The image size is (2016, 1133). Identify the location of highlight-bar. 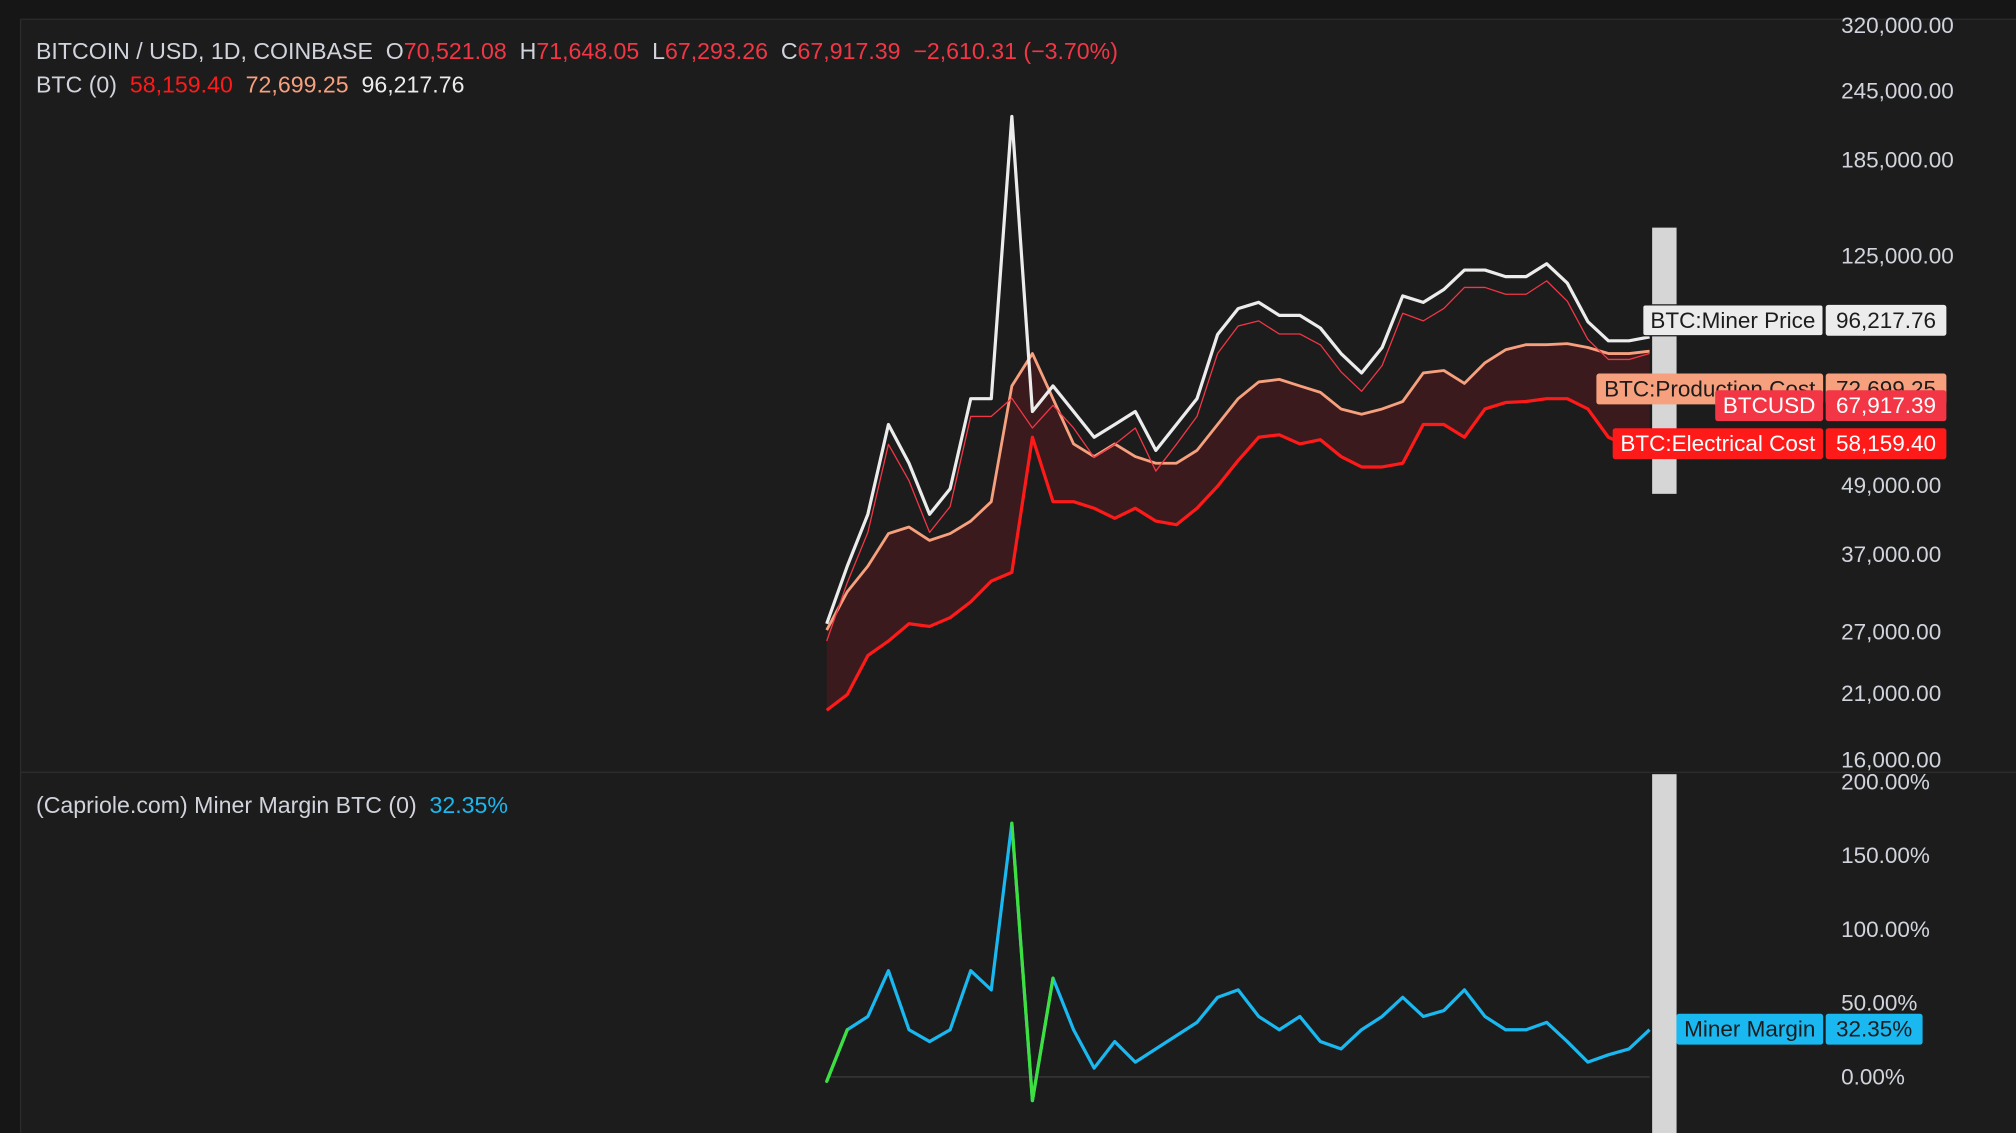
(1664, 953).